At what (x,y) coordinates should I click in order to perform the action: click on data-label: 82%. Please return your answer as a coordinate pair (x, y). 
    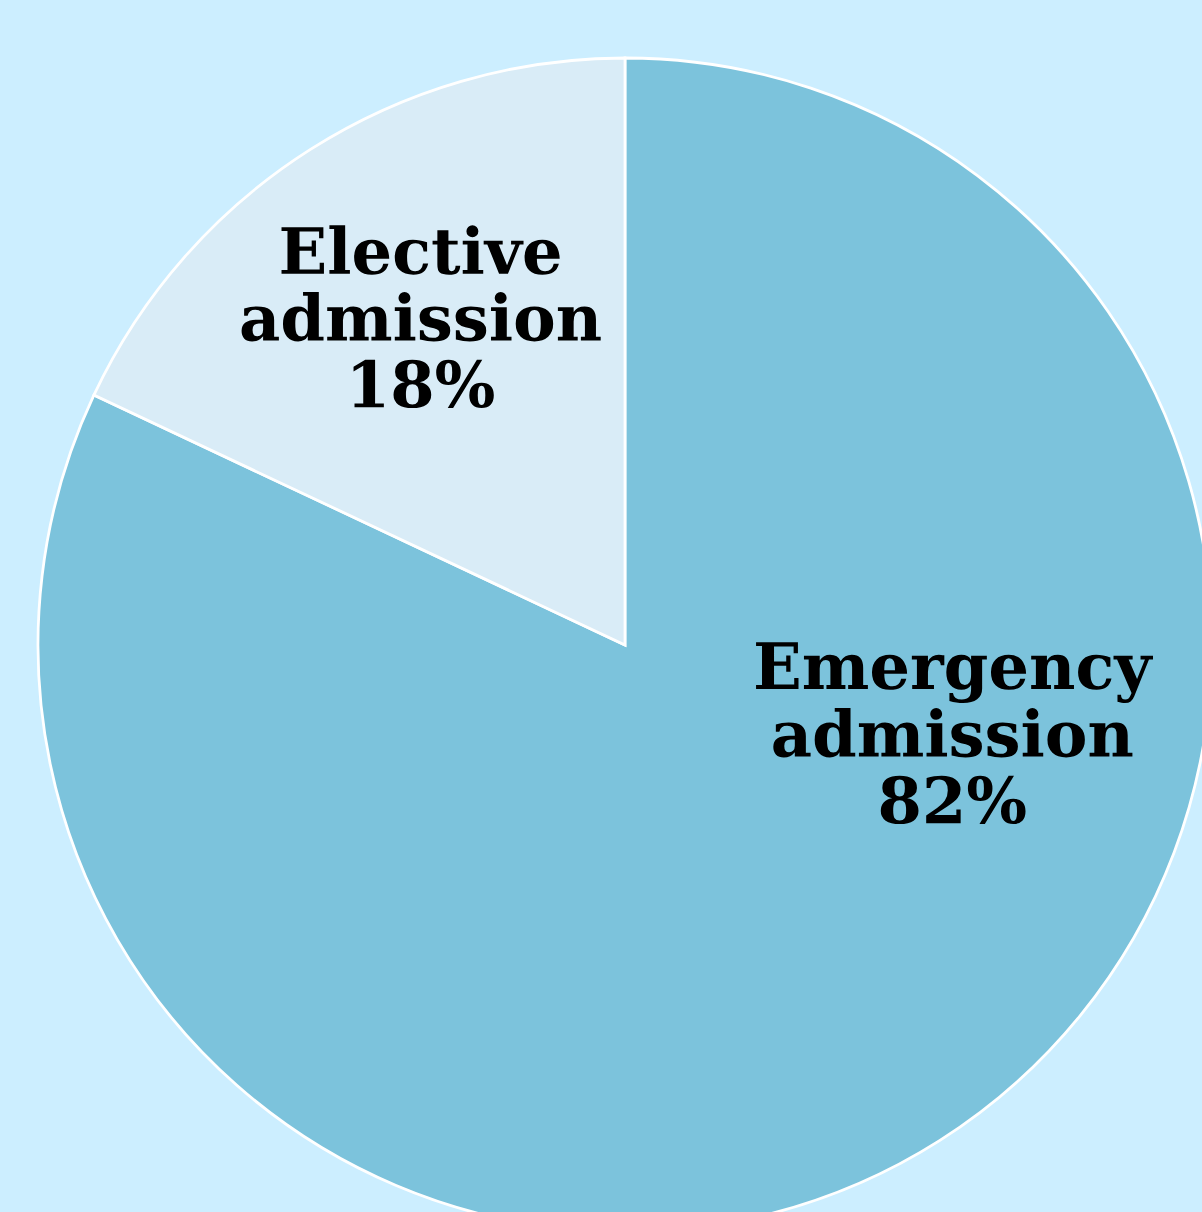
    Looking at the image, I should click on (953, 800).